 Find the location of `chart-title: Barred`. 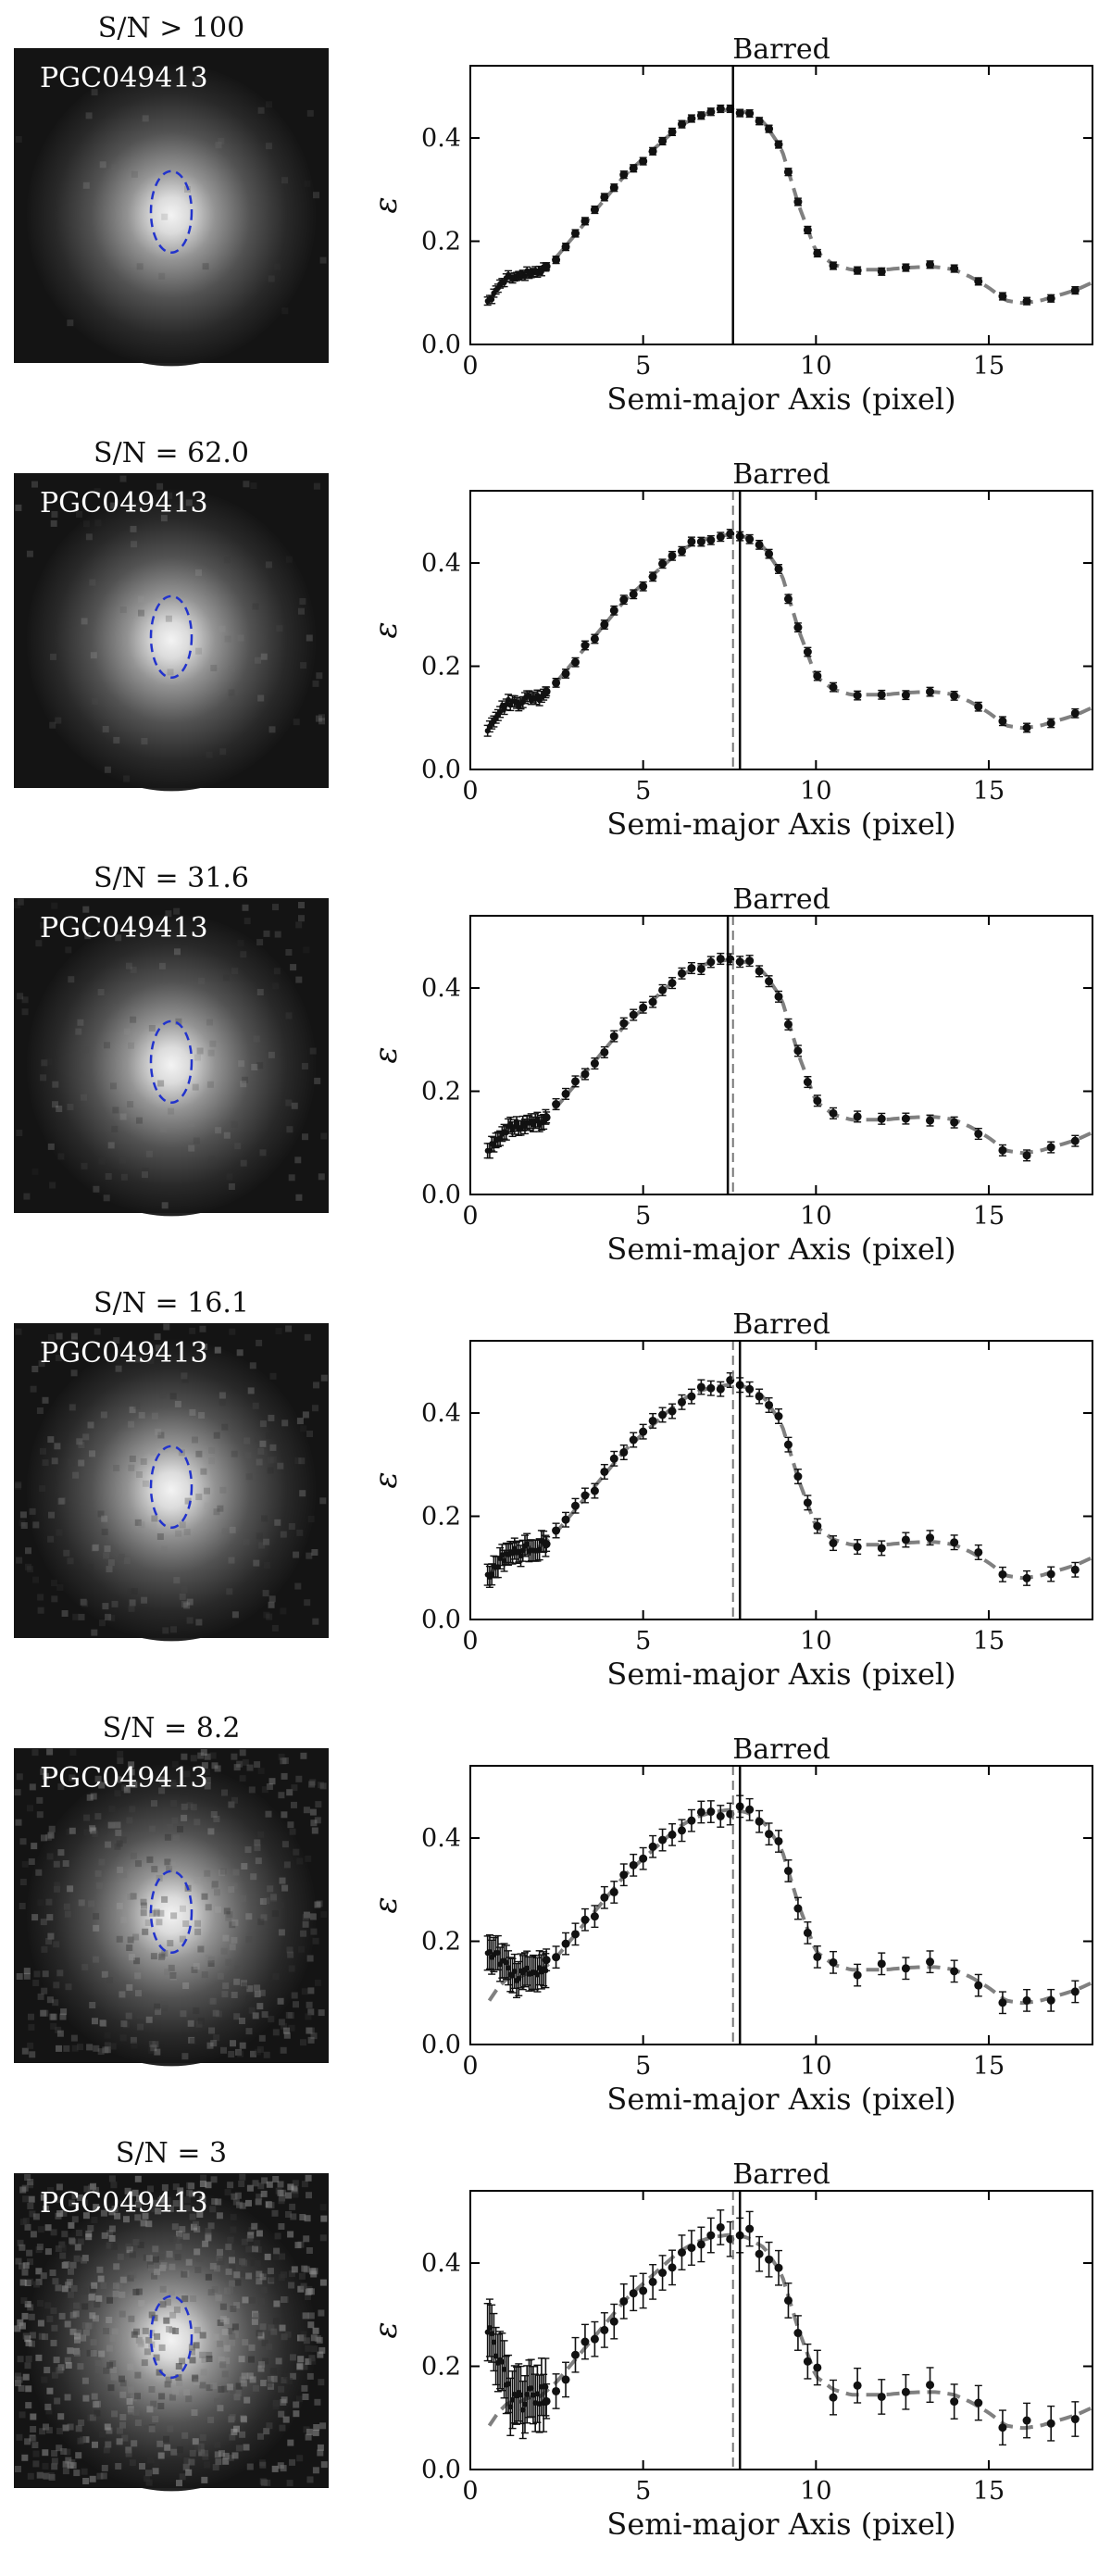

chart-title: Barred is located at coordinates (781, 50).